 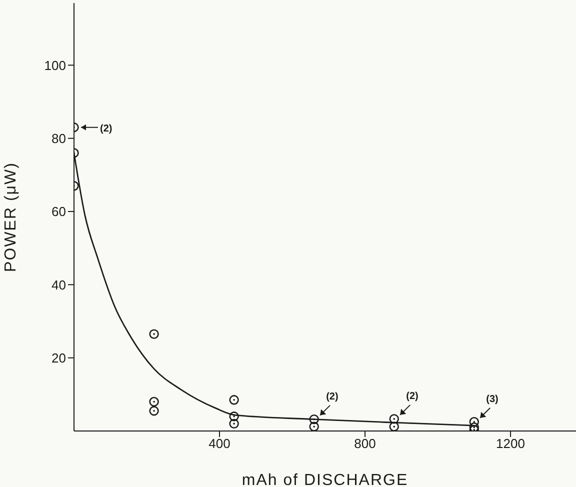 What do you see at coordinates (492, 399) in the screenshot?
I see `annotation: (3)` at bounding box center [492, 399].